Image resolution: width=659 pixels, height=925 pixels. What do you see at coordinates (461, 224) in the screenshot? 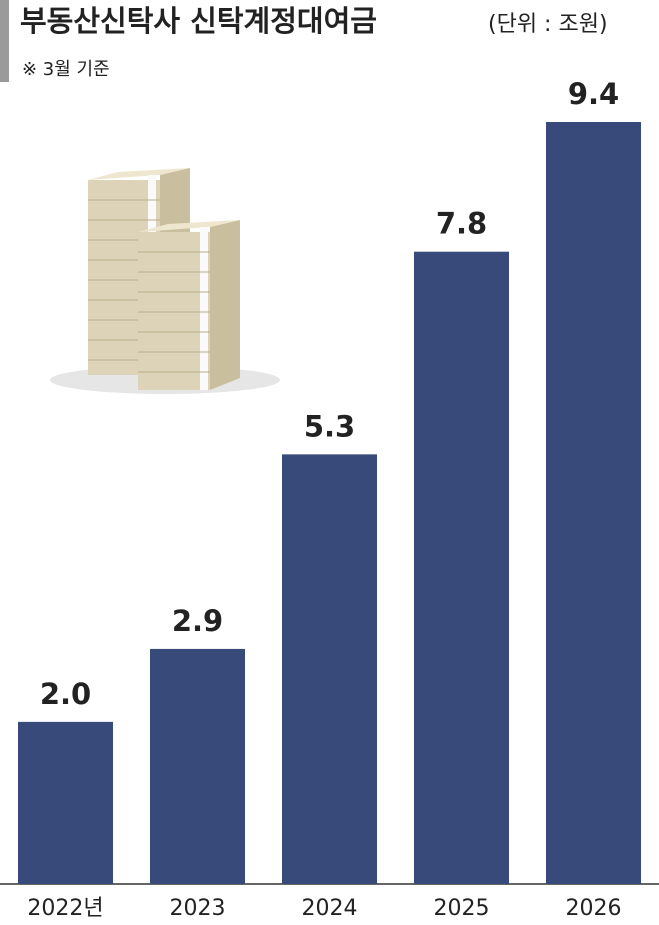
I see `value-label: 7.8` at bounding box center [461, 224].